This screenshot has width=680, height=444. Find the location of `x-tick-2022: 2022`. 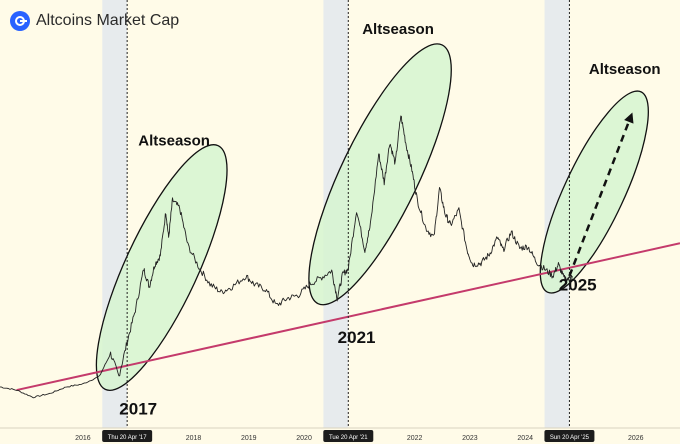

x-tick-2022: 2022 is located at coordinates (415, 438).